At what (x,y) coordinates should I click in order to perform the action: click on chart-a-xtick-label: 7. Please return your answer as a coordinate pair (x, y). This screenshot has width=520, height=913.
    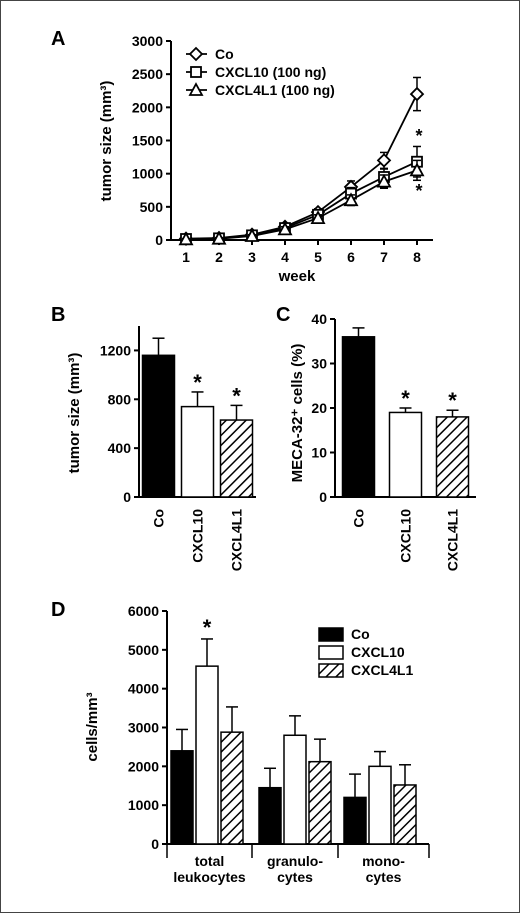
    Looking at the image, I should click on (384, 257).